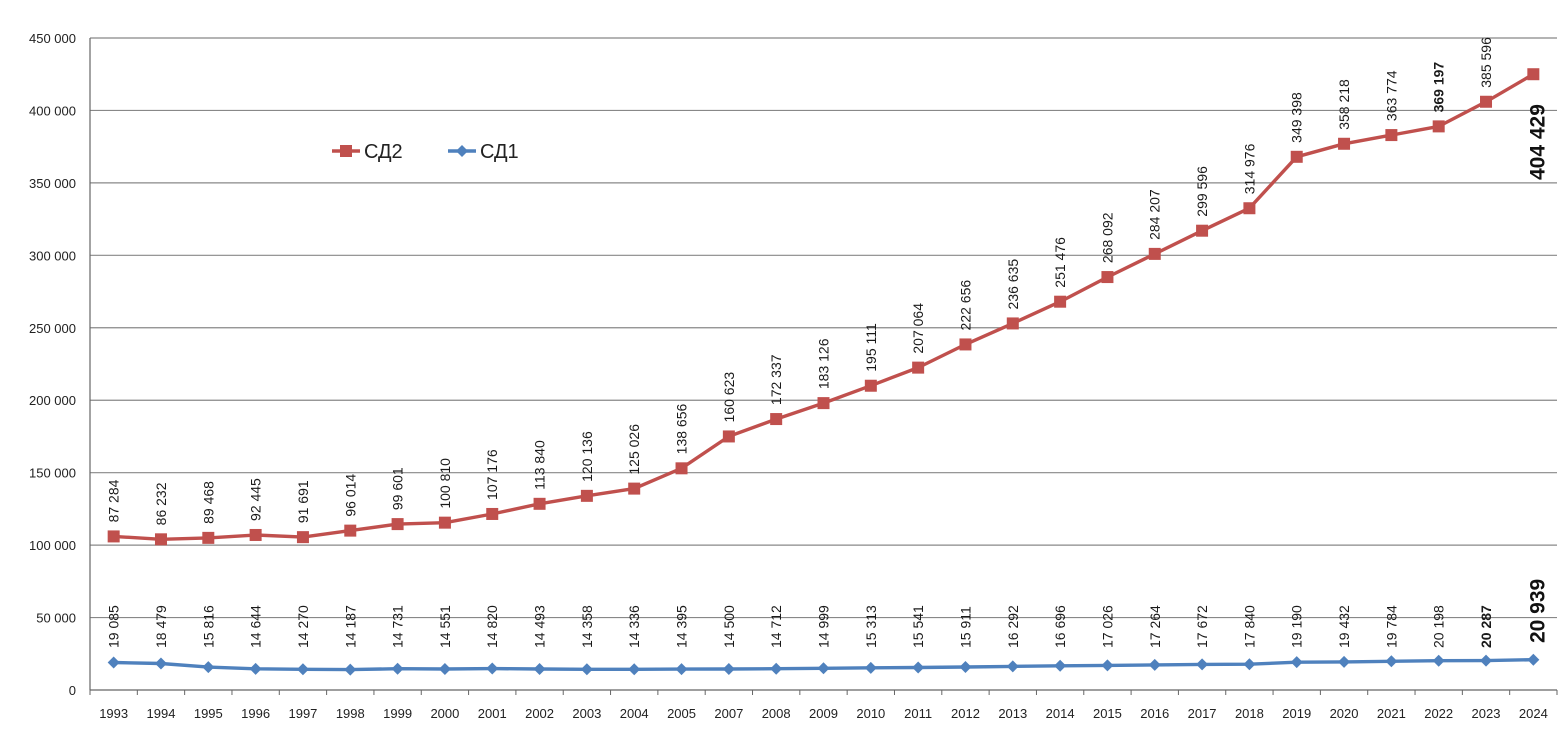  What do you see at coordinates (161, 713) in the screenshot?
I see `x-tick-label: 1994` at bounding box center [161, 713].